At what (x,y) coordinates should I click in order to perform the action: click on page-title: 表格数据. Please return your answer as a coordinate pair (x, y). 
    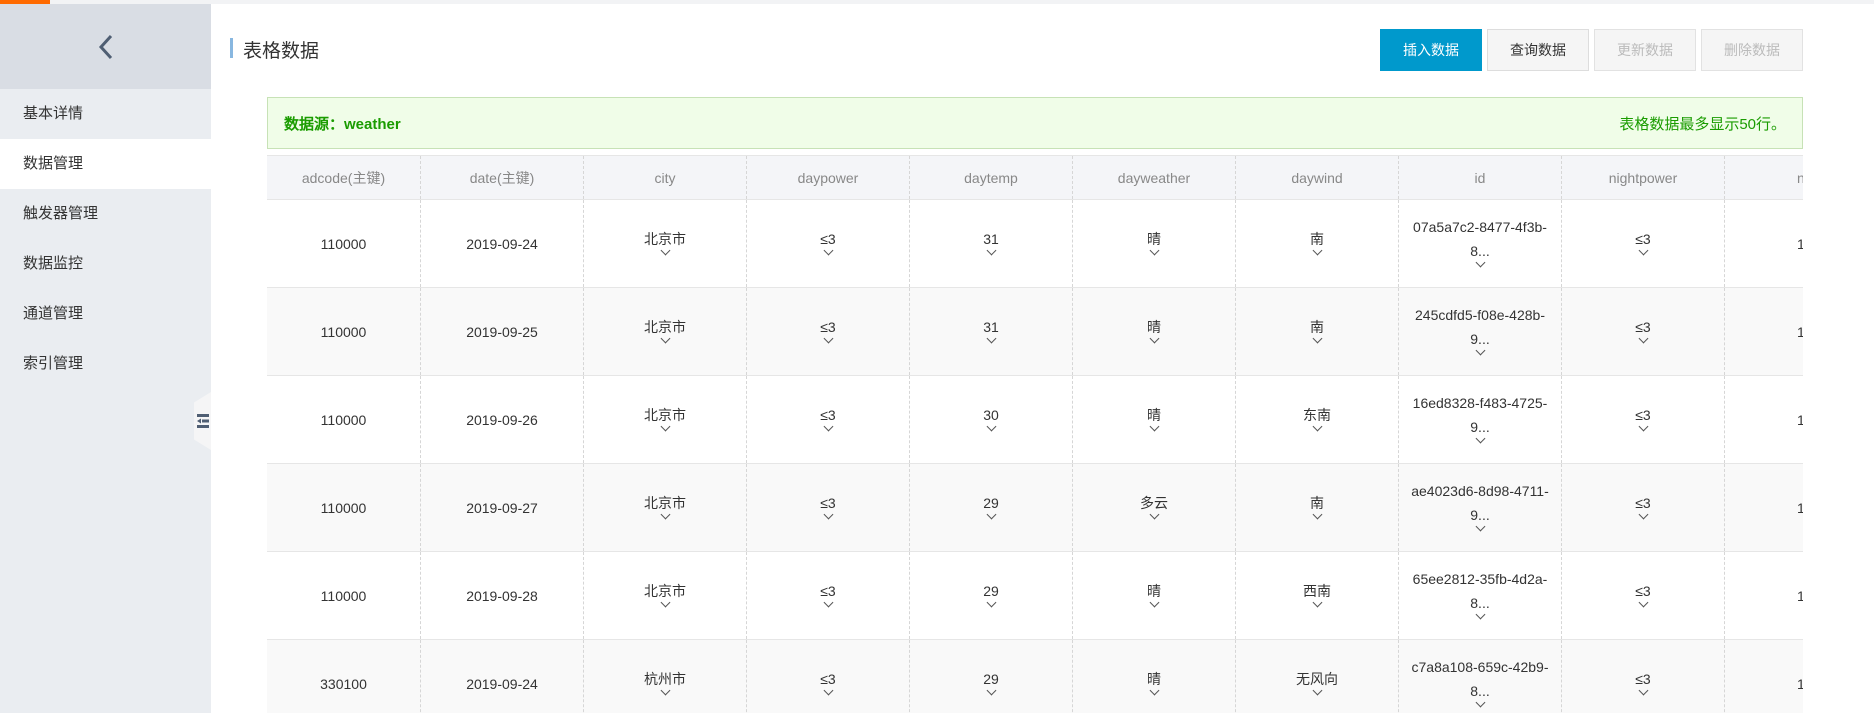
    Looking at the image, I should click on (281, 51).